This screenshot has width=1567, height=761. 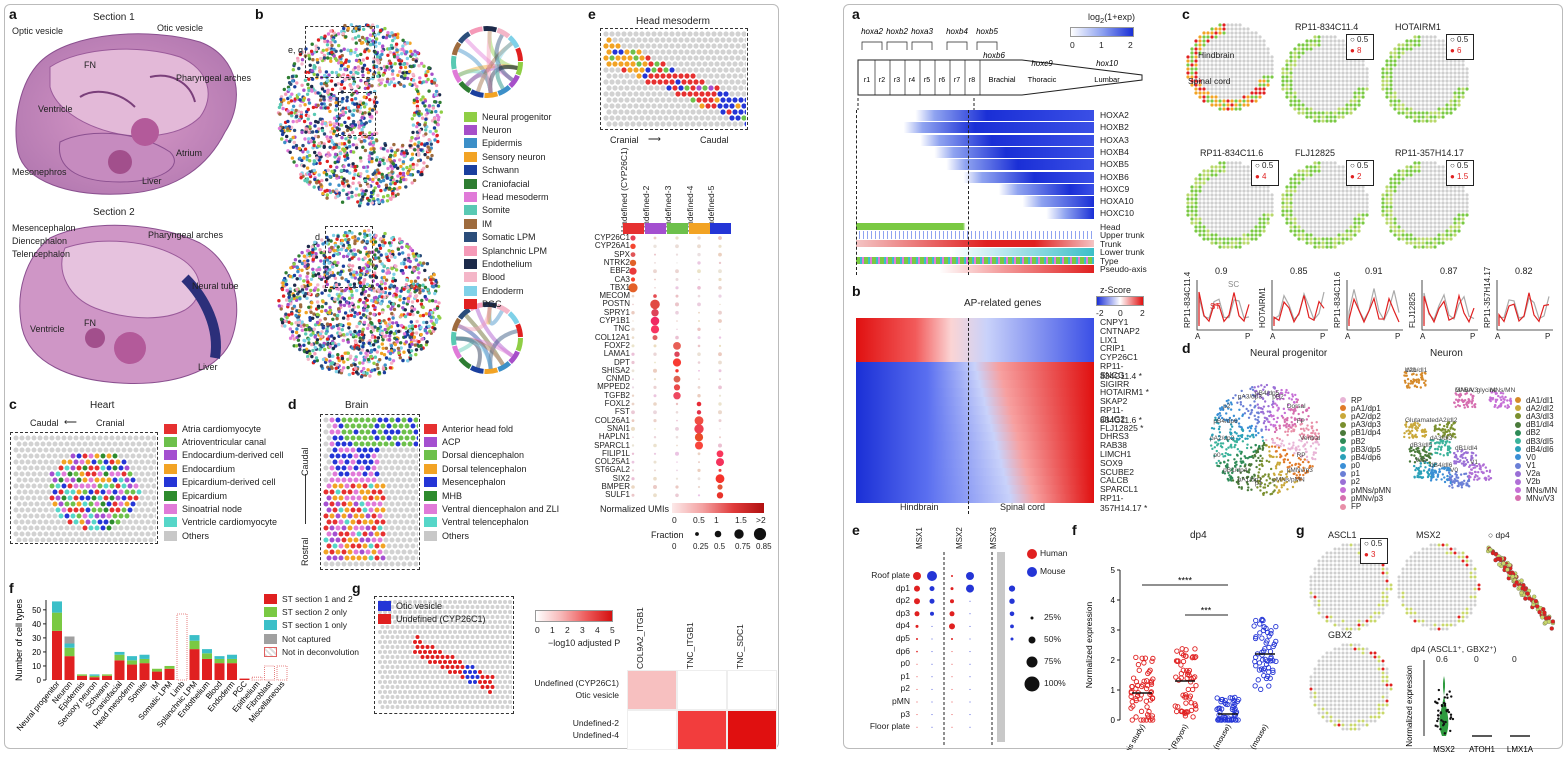 I want to click on legend-swatch, so click(x=470, y=130).